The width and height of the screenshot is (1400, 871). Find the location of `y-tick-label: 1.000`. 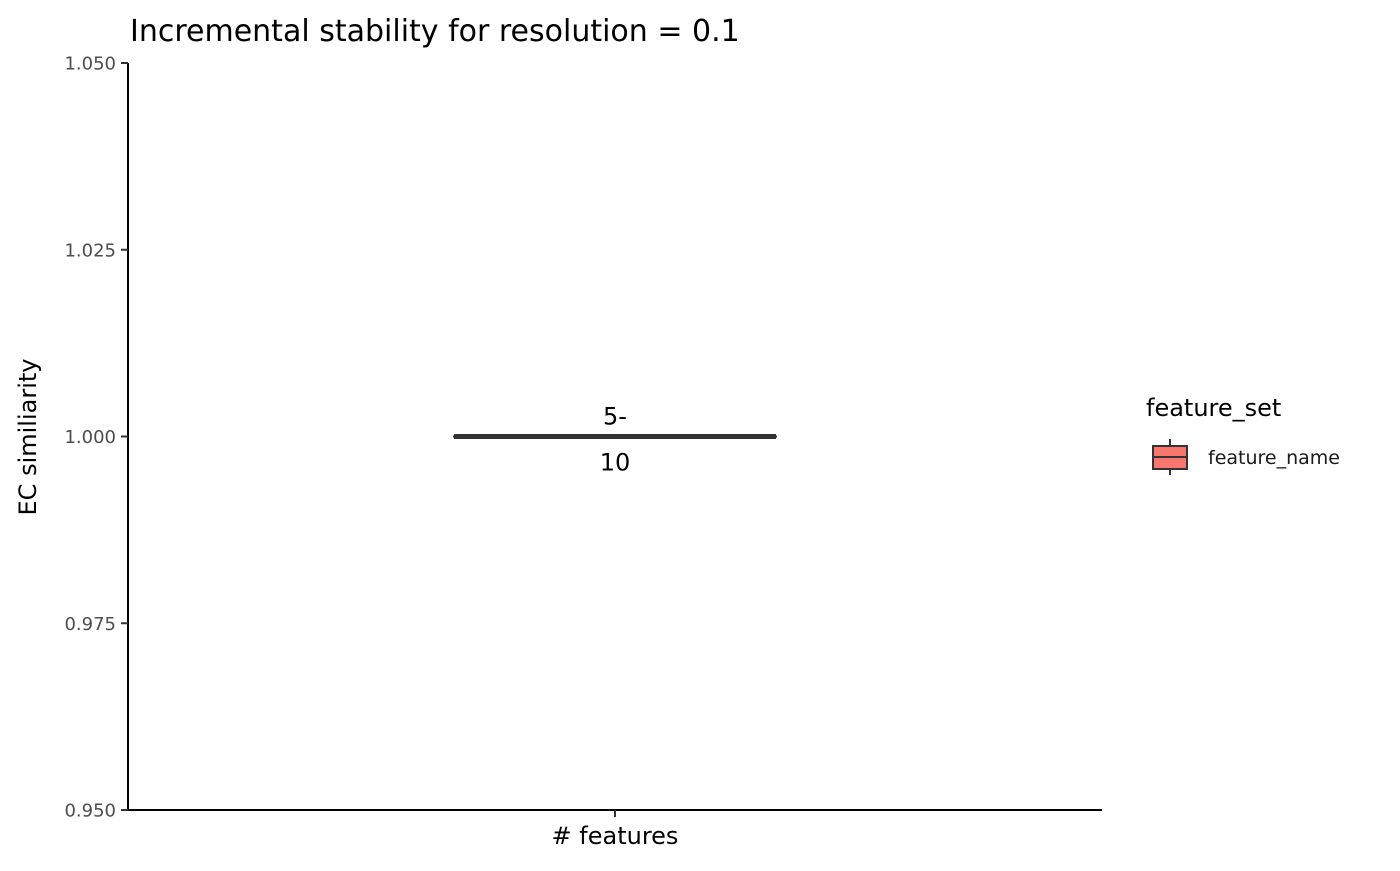

y-tick-label: 1.000 is located at coordinates (90, 437).